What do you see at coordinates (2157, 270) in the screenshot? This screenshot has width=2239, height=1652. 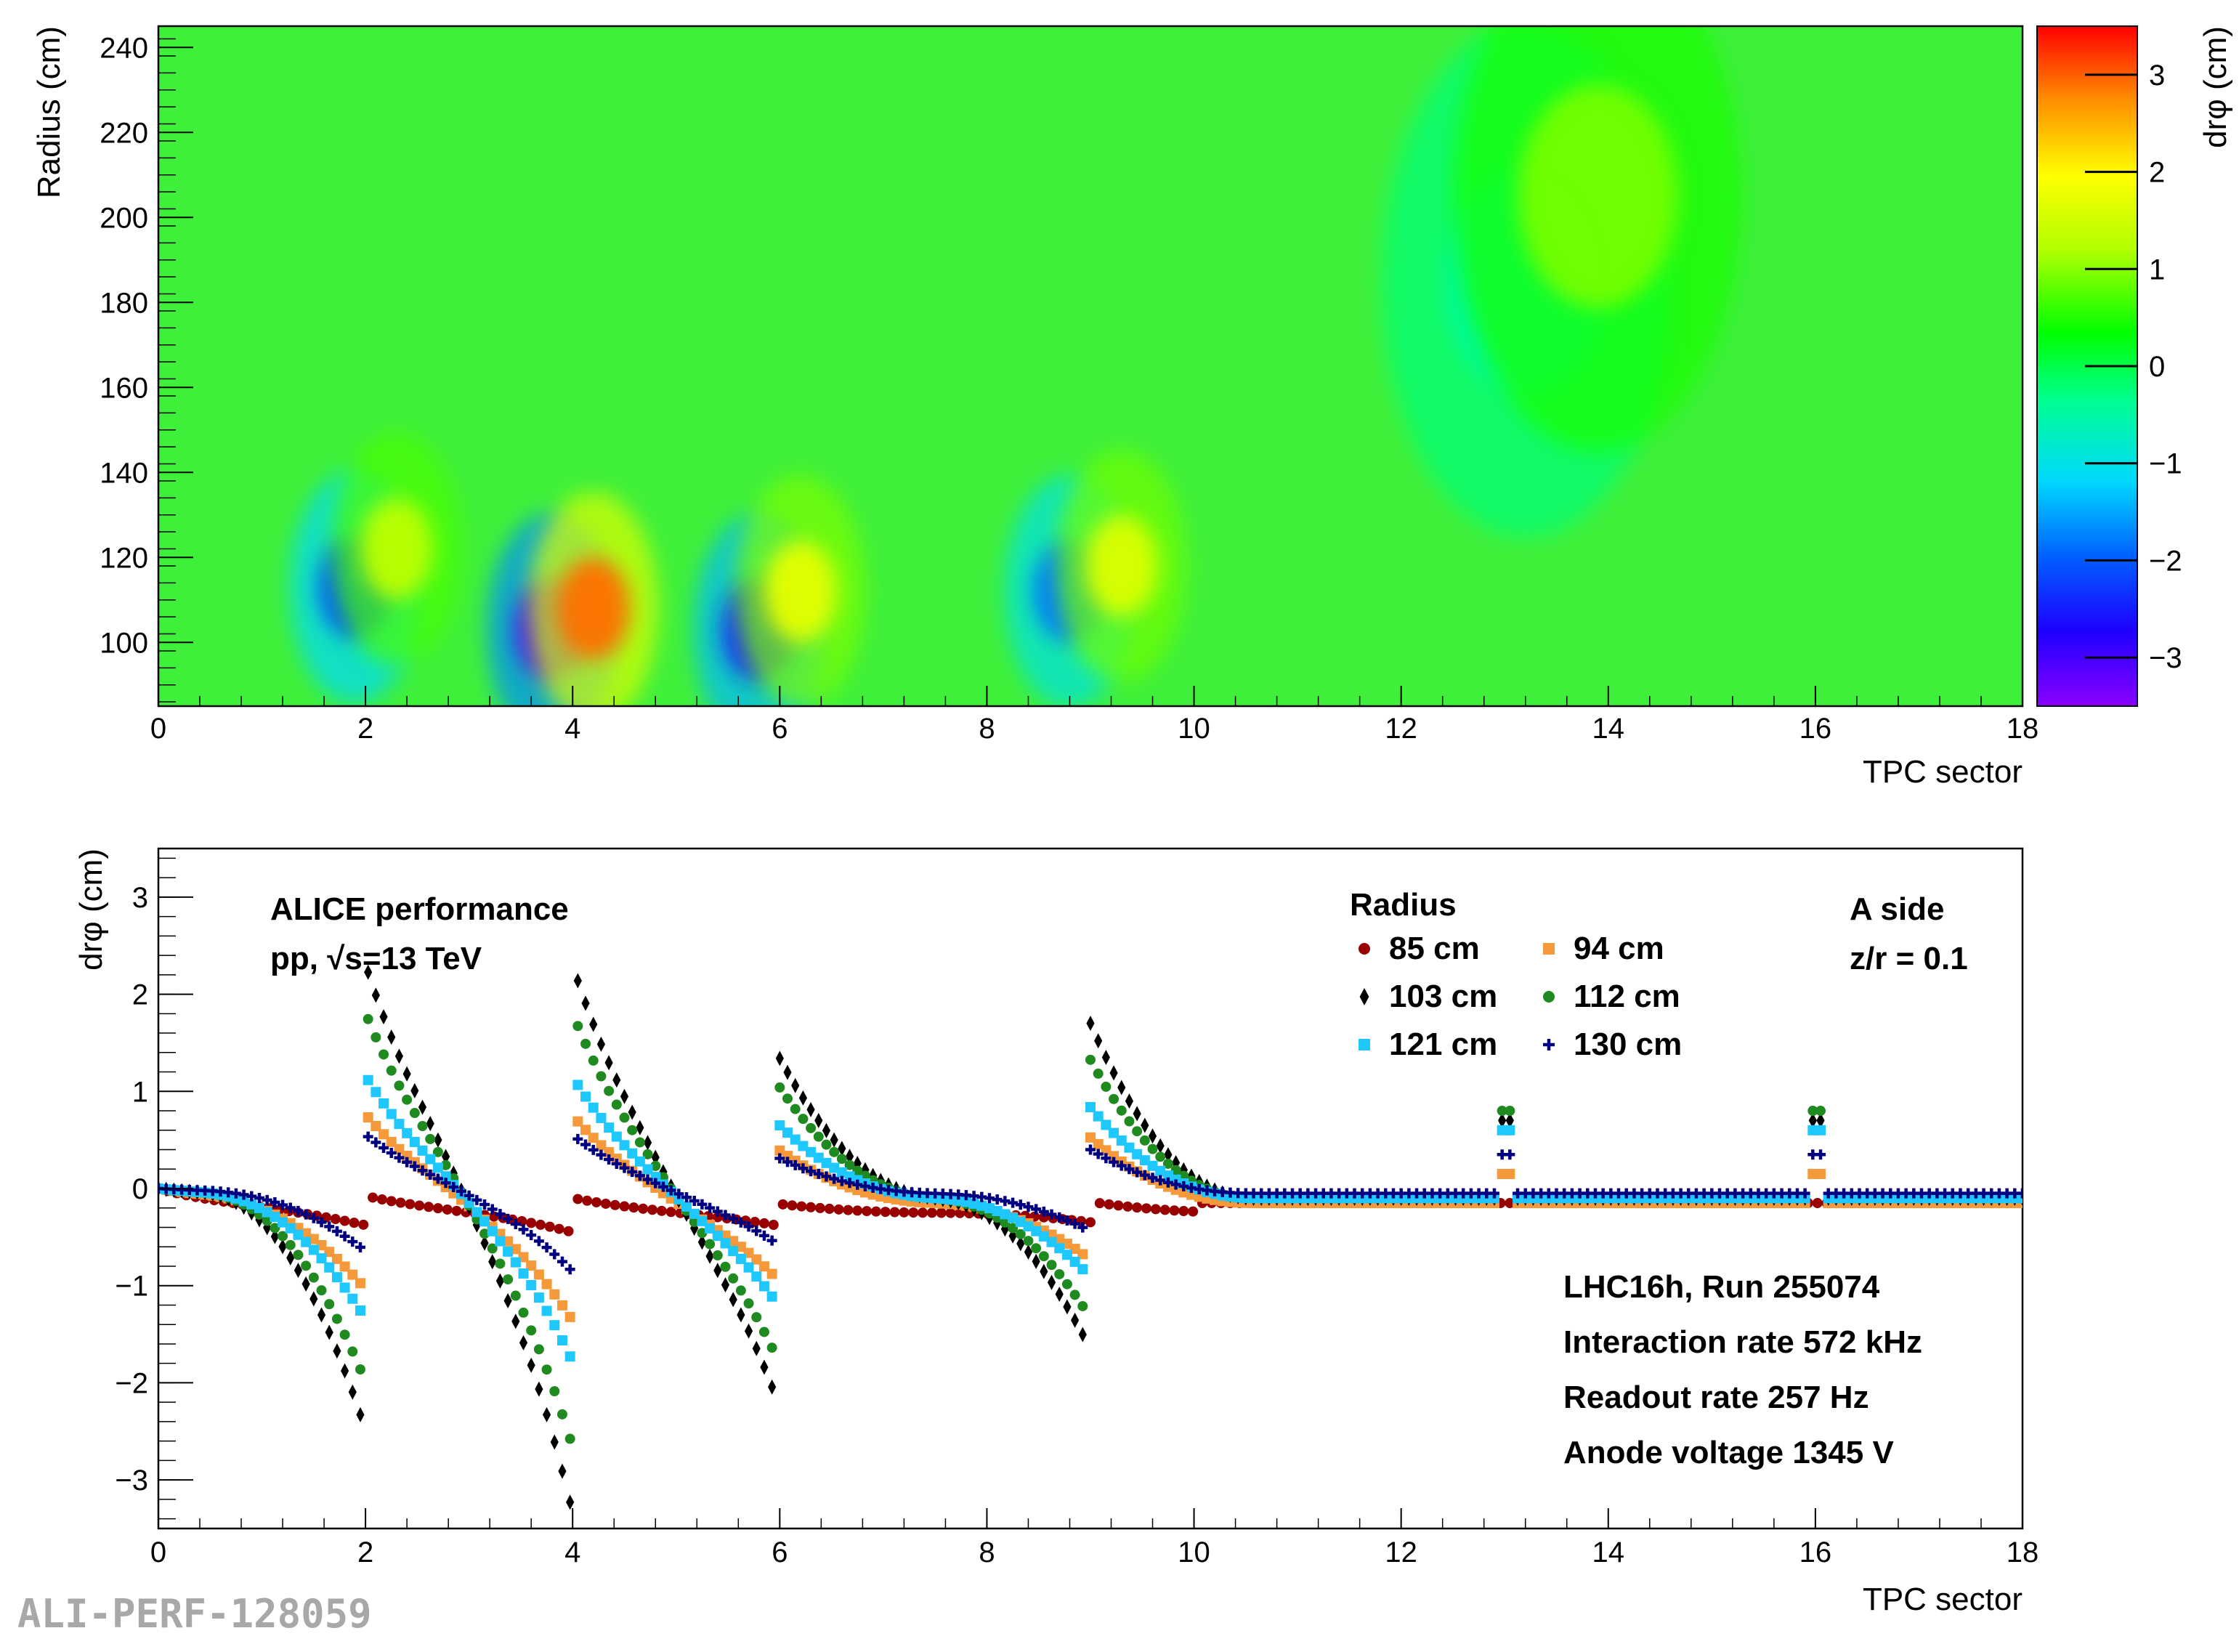 I see `colorbar-tick-label-4: 1` at bounding box center [2157, 270].